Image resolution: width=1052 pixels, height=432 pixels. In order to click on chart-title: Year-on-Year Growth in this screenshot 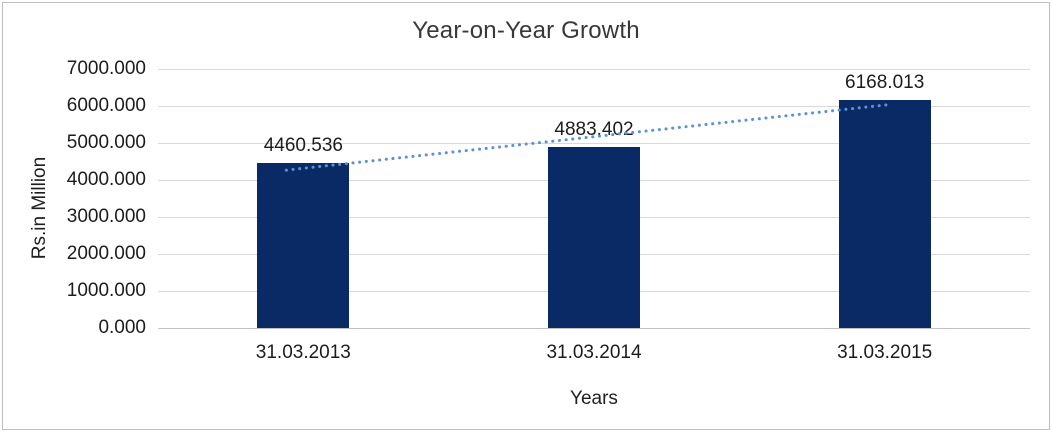, I will do `click(526, 30)`.